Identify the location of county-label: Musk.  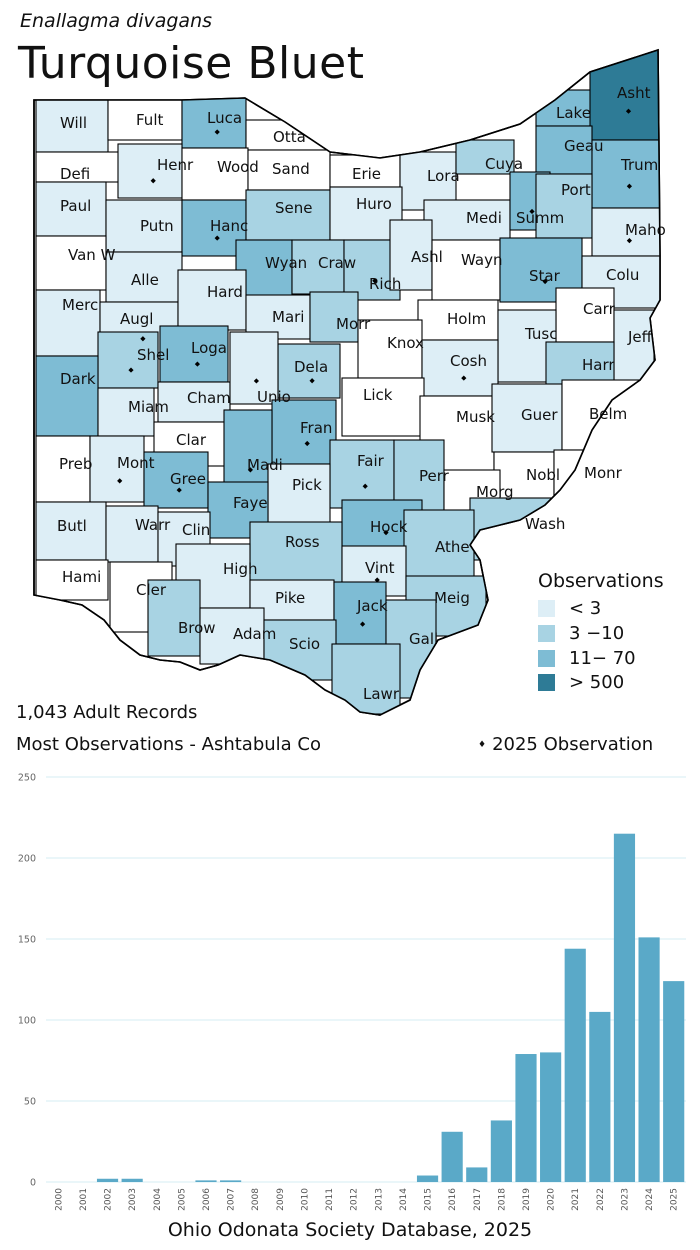
(475, 417).